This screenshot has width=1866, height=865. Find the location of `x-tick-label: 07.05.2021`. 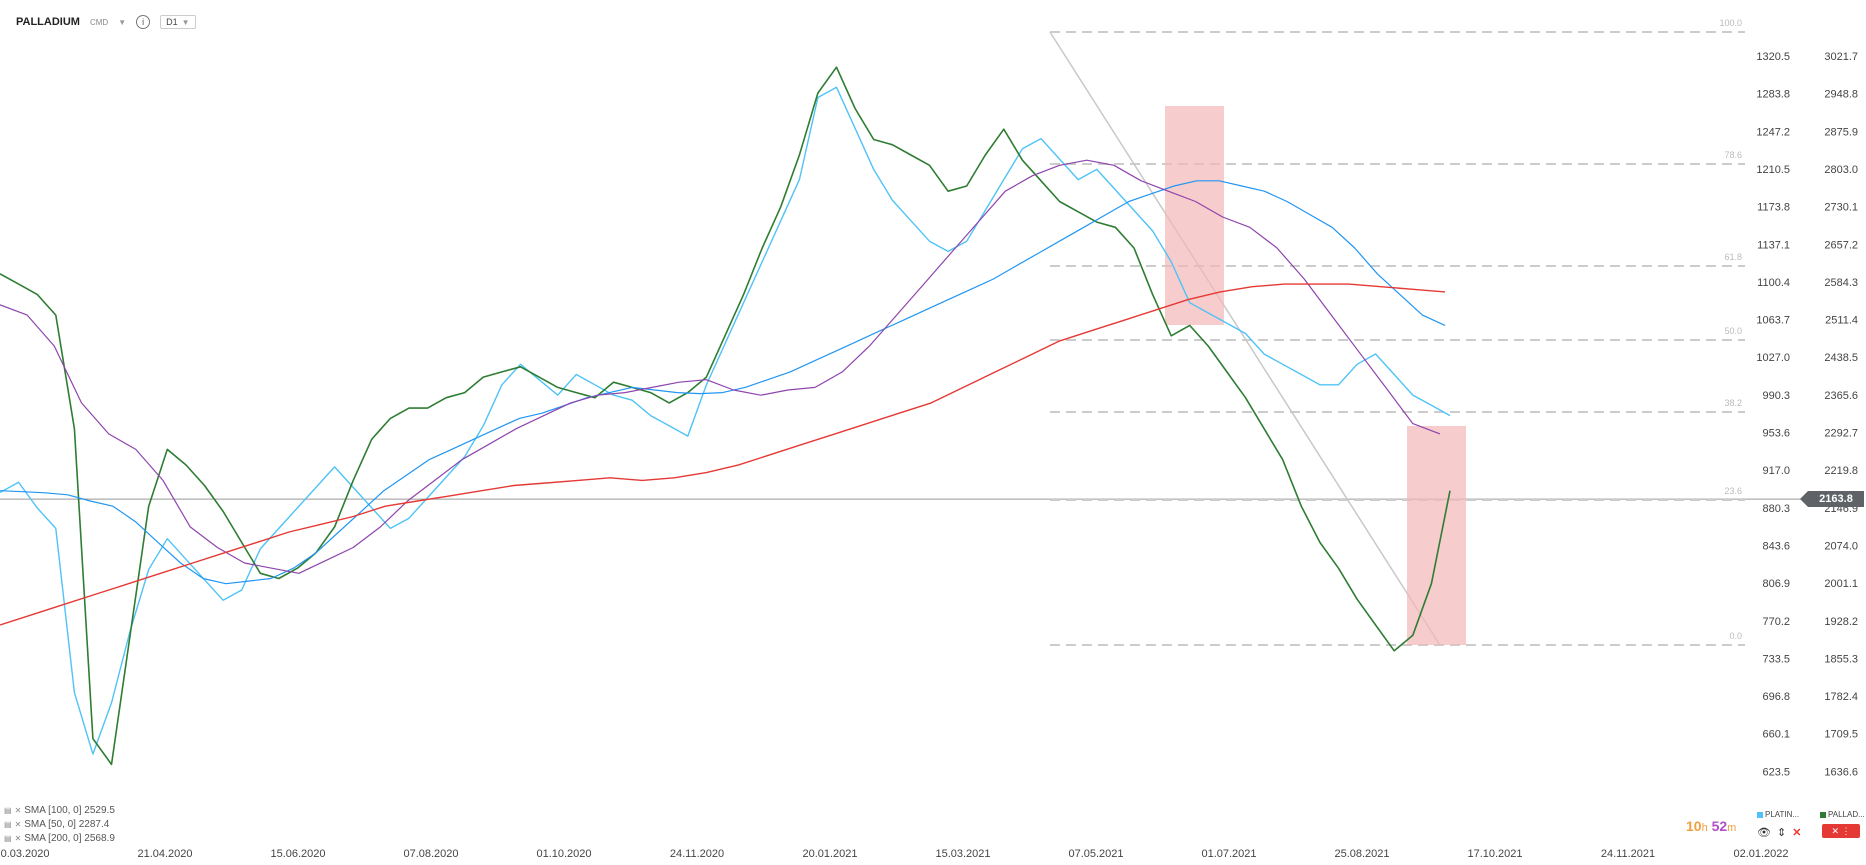

x-tick-label: 07.05.2021 is located at coordinates (1095, 854).